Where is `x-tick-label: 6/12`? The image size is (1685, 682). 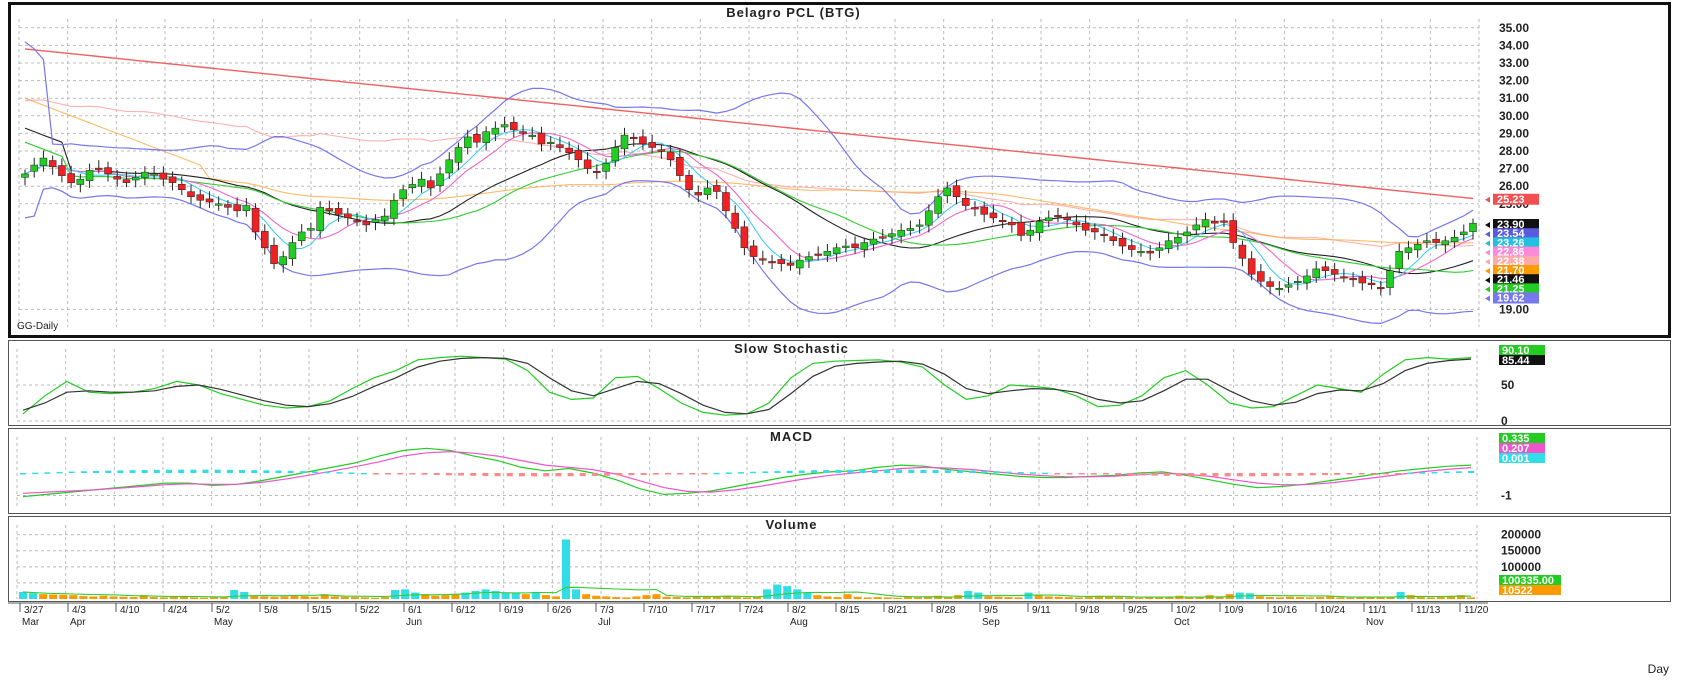 x-tick-label: 6/12 is located at coordinates (466, 610).